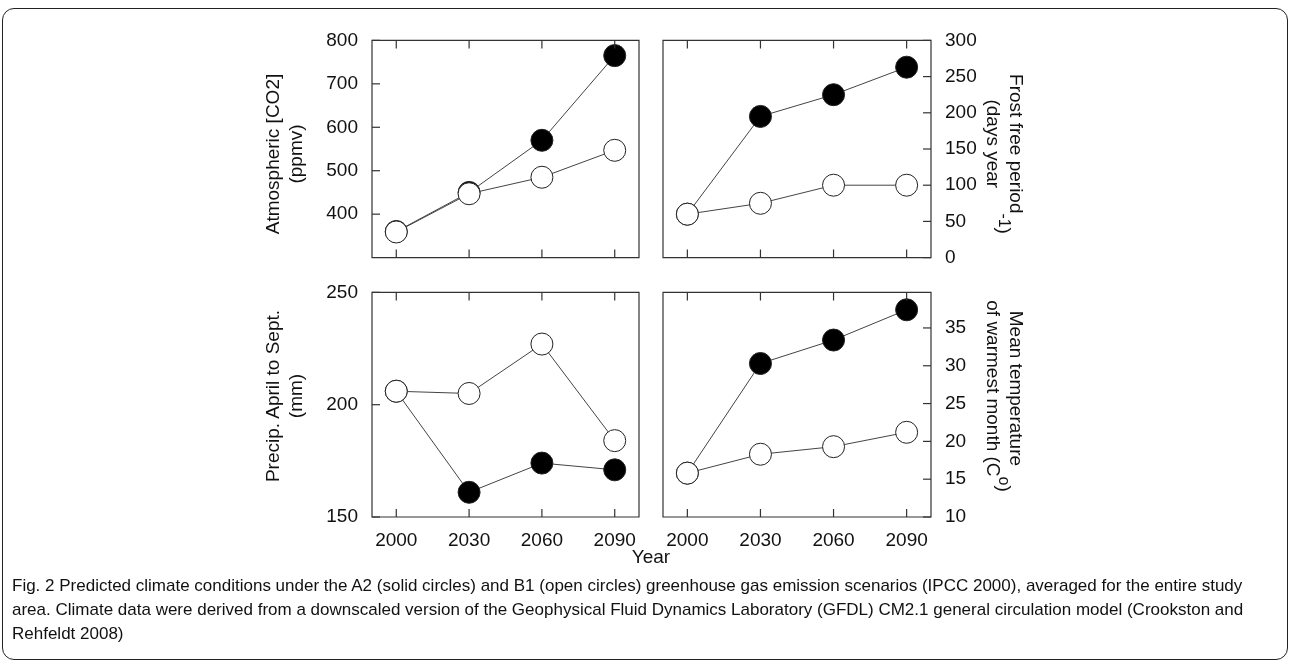 This screenshot has width=1292, height=670. Describe the element at coordinates (906, 539) in the screenshot. I see `x-tick-label: 2090` at that location.